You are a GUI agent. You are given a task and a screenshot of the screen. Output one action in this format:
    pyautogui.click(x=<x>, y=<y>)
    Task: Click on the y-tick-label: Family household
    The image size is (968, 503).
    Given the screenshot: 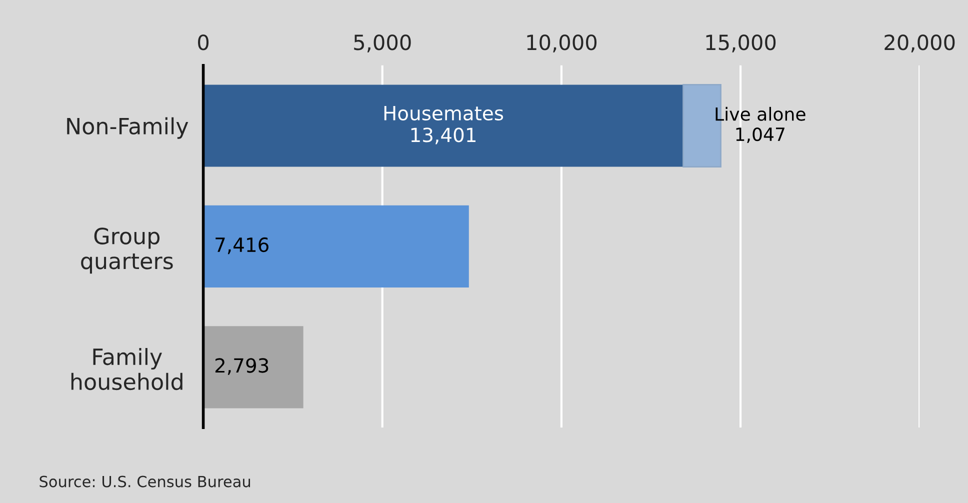 What is the action you would take?
    pyautogui.click(x=126, y=369)
    